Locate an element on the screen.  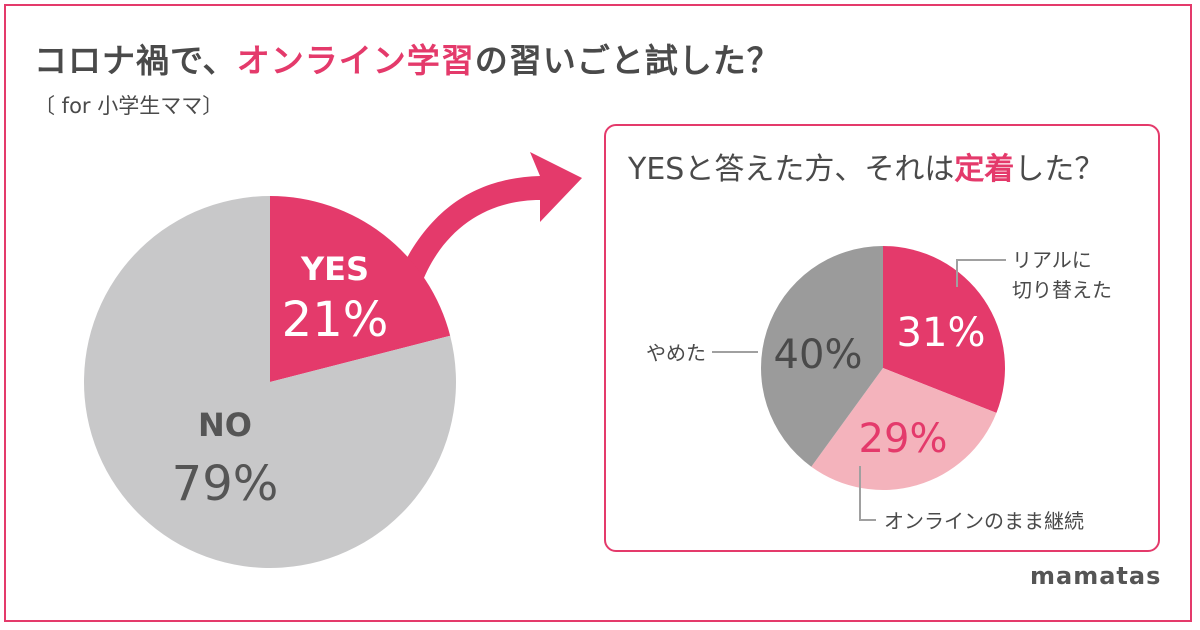
title-suffix: の習いごと試した？ is located at coordinates (627, 60).